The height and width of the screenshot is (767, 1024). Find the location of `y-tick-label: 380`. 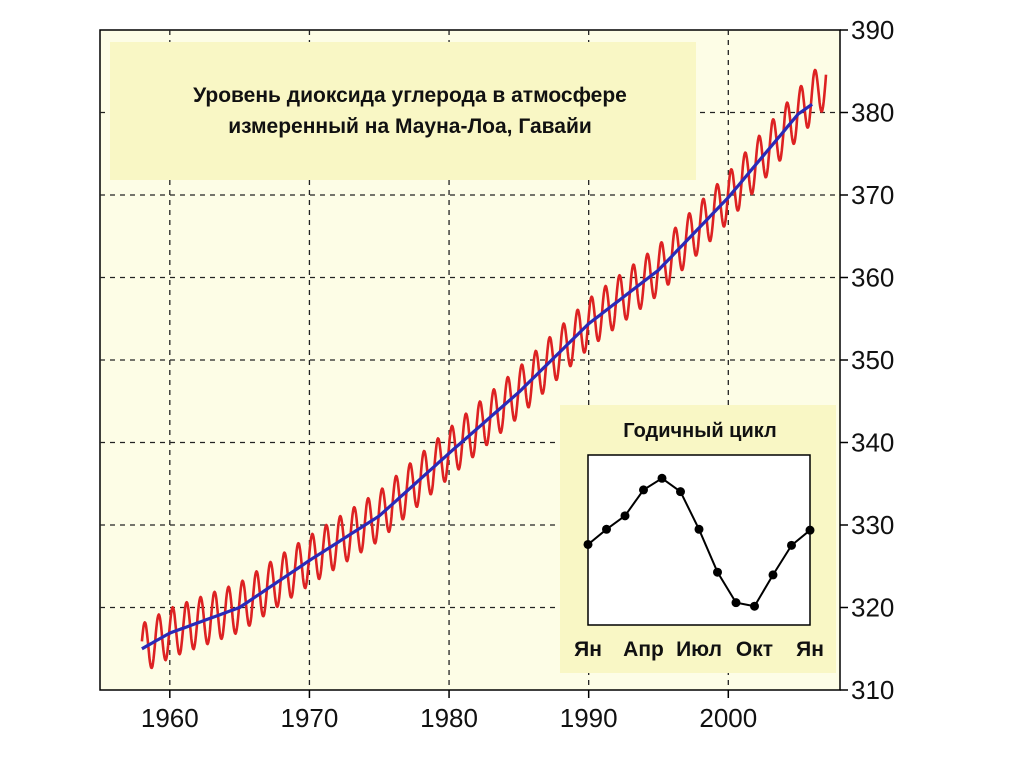

y-tick-label: 380 is located at coordinates (872, 113).